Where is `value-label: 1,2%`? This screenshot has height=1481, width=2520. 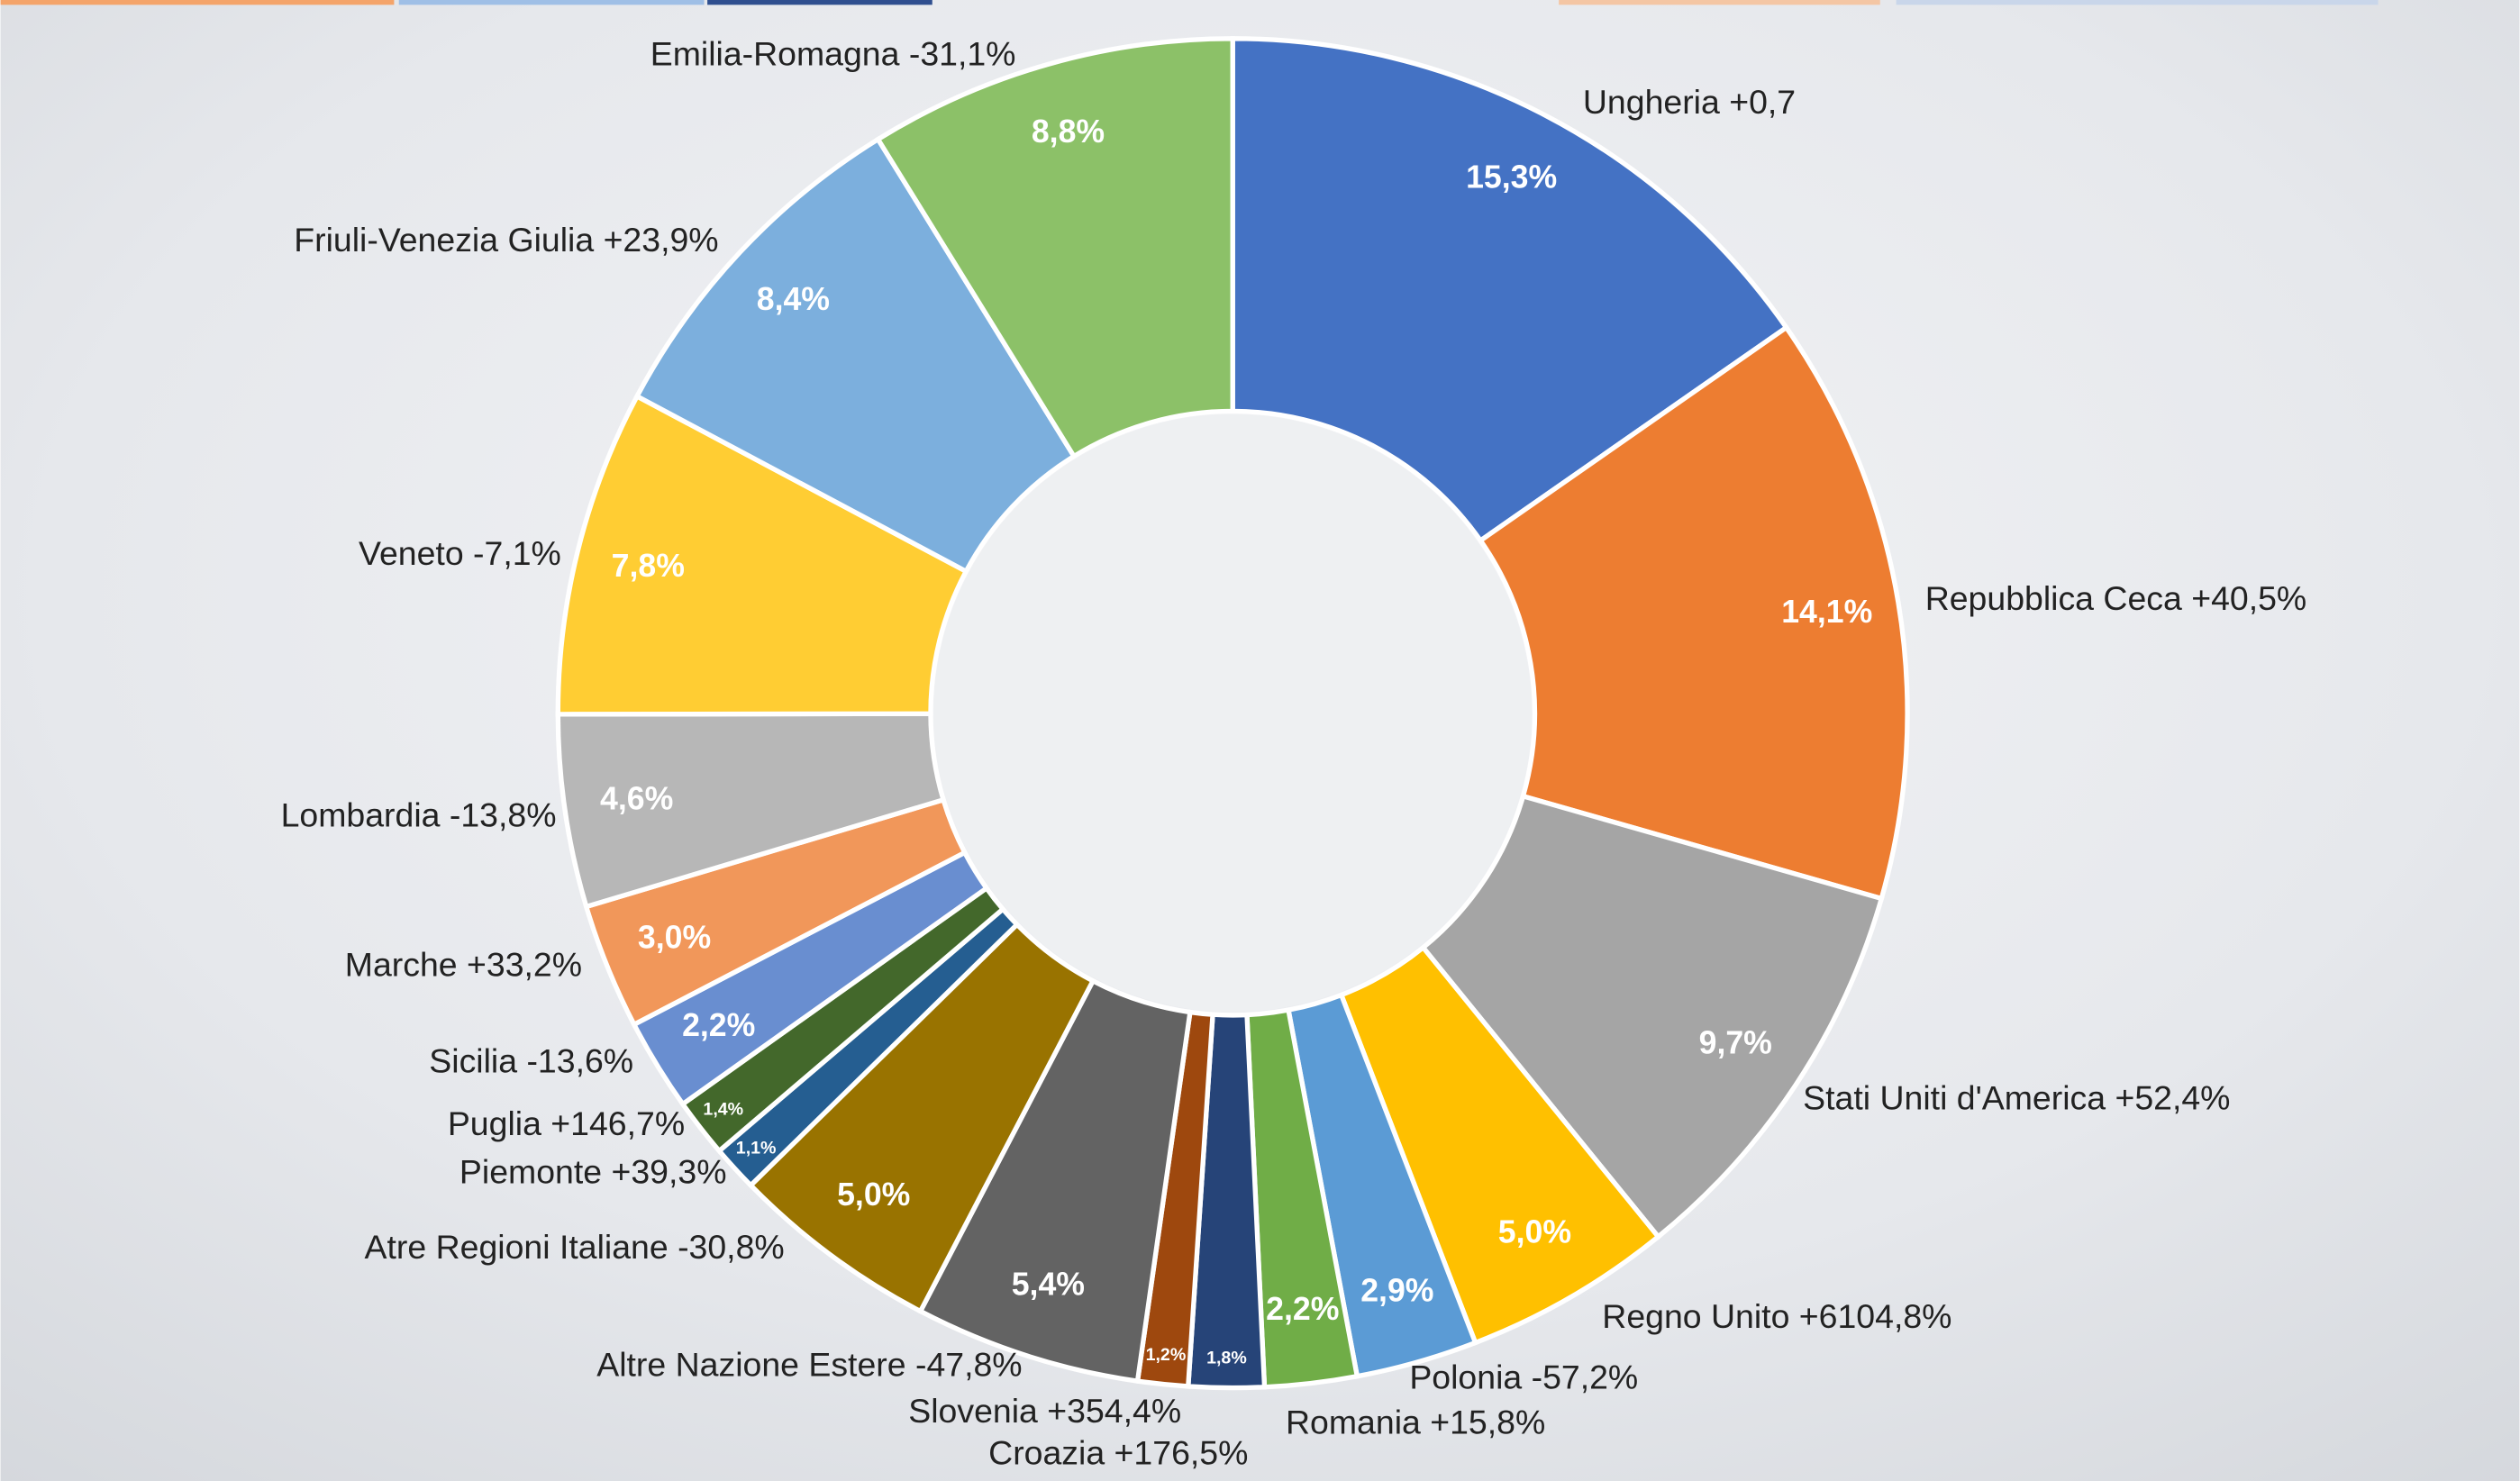
value-label: 1,2% is located at coordinates (1167, 1355).